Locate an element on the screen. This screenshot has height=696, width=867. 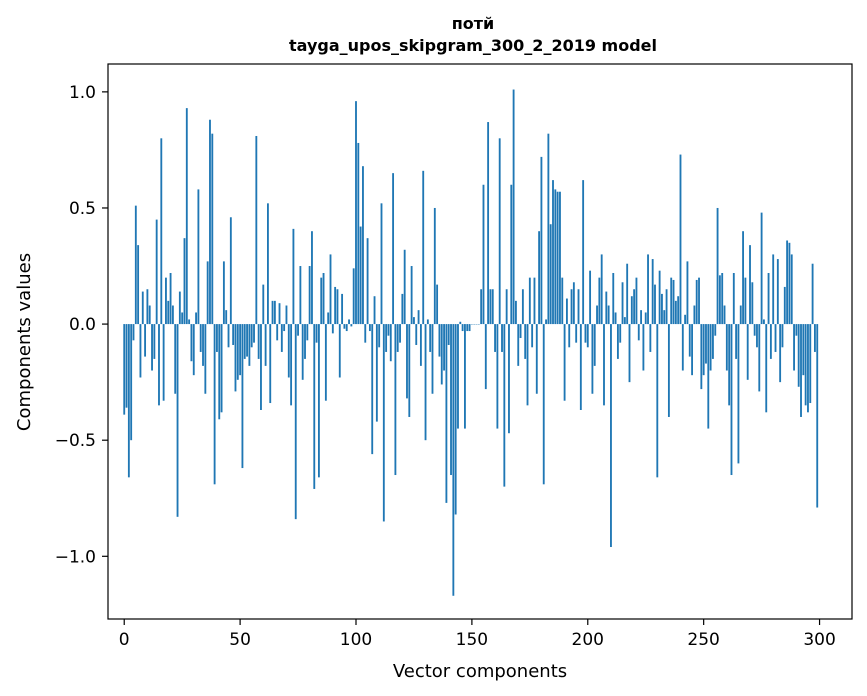
x-tick-label: 150 is located at coordinates (472, 640).